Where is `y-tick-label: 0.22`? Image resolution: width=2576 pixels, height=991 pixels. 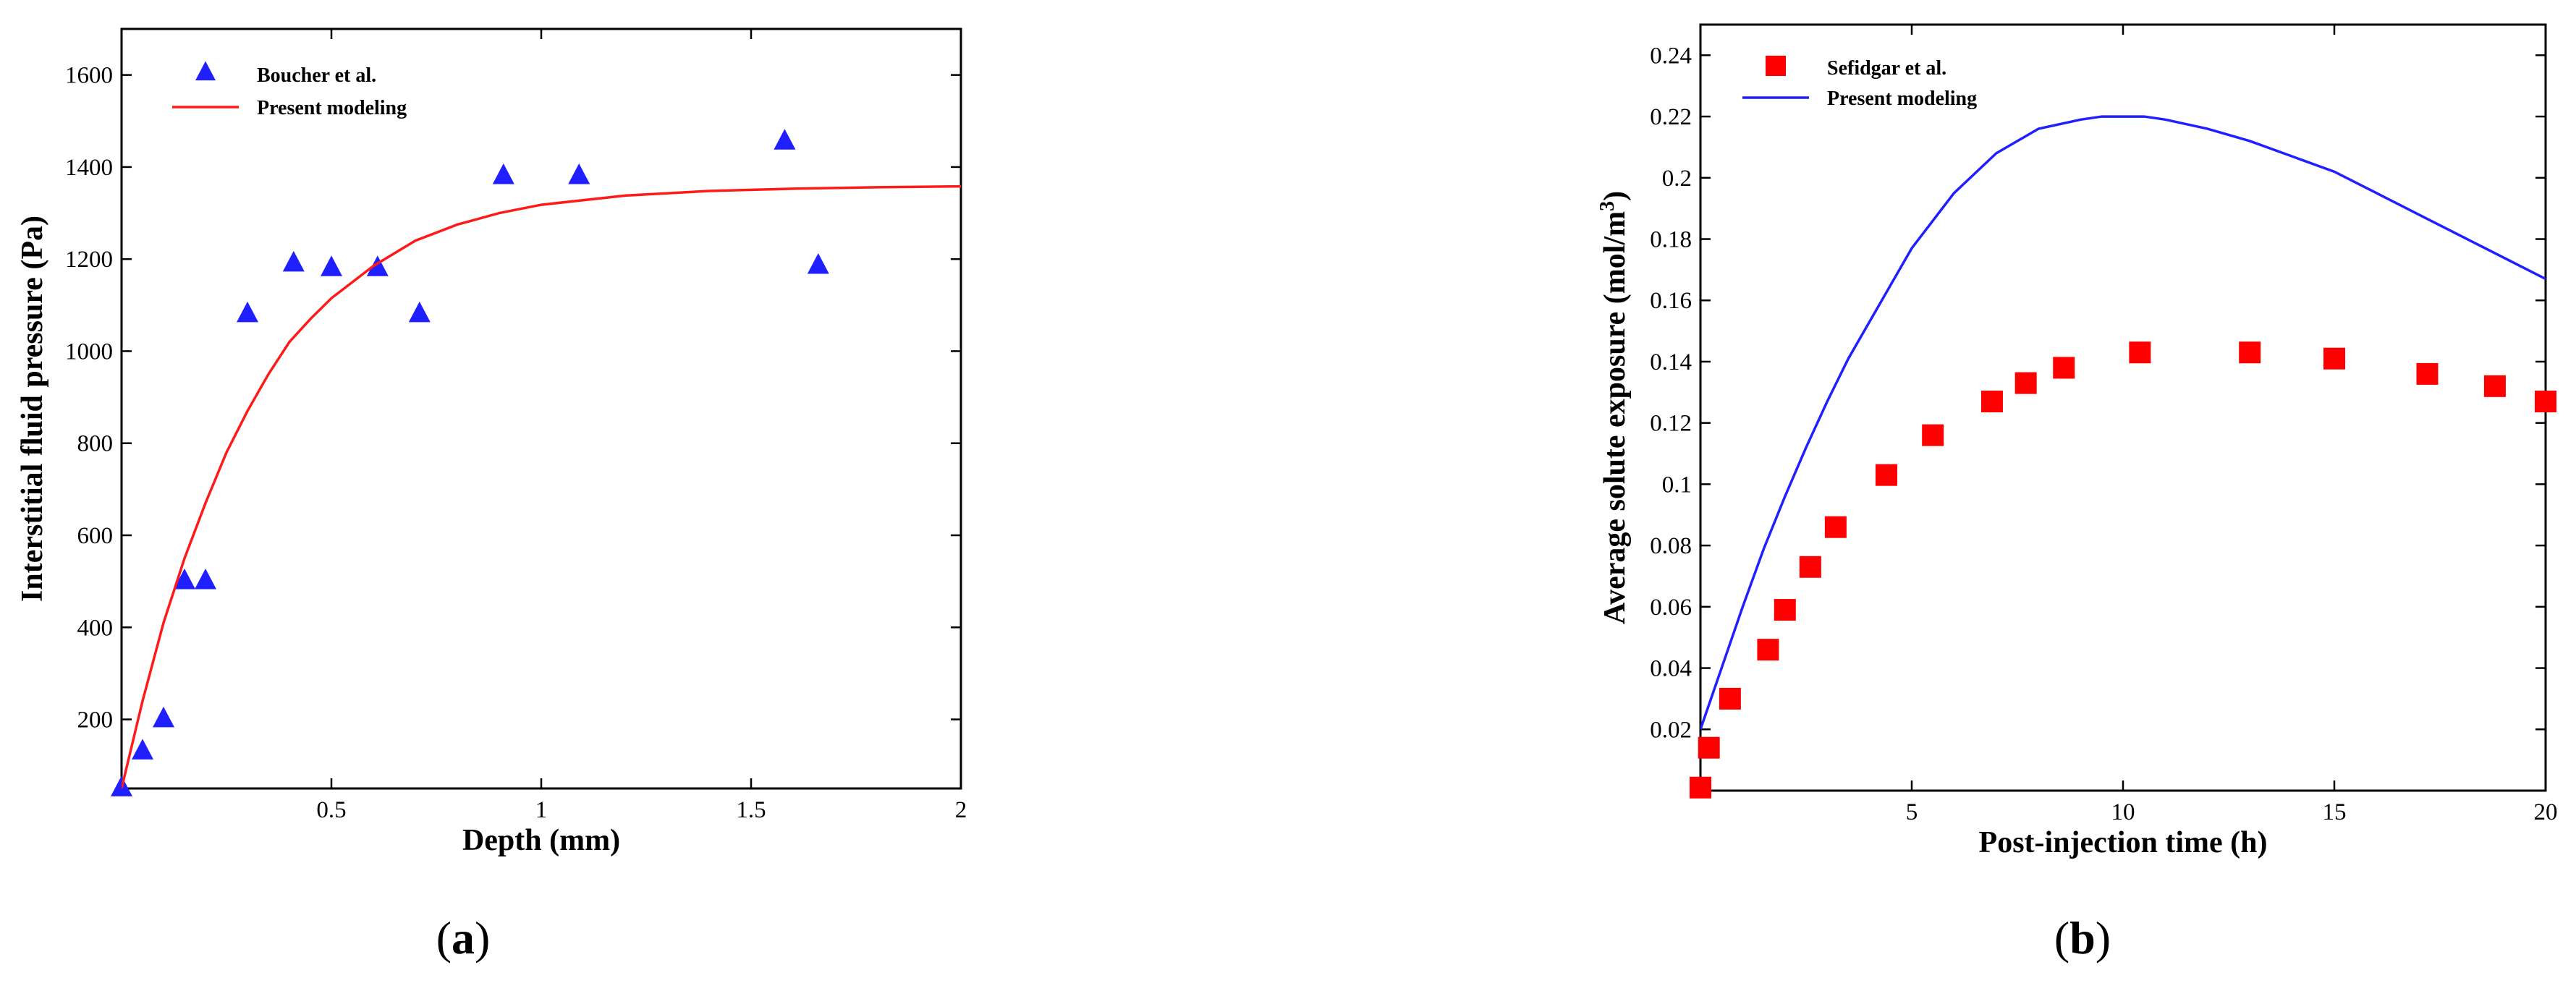 y-tick-label: 0.22 is located at coordinates (1671, 117).